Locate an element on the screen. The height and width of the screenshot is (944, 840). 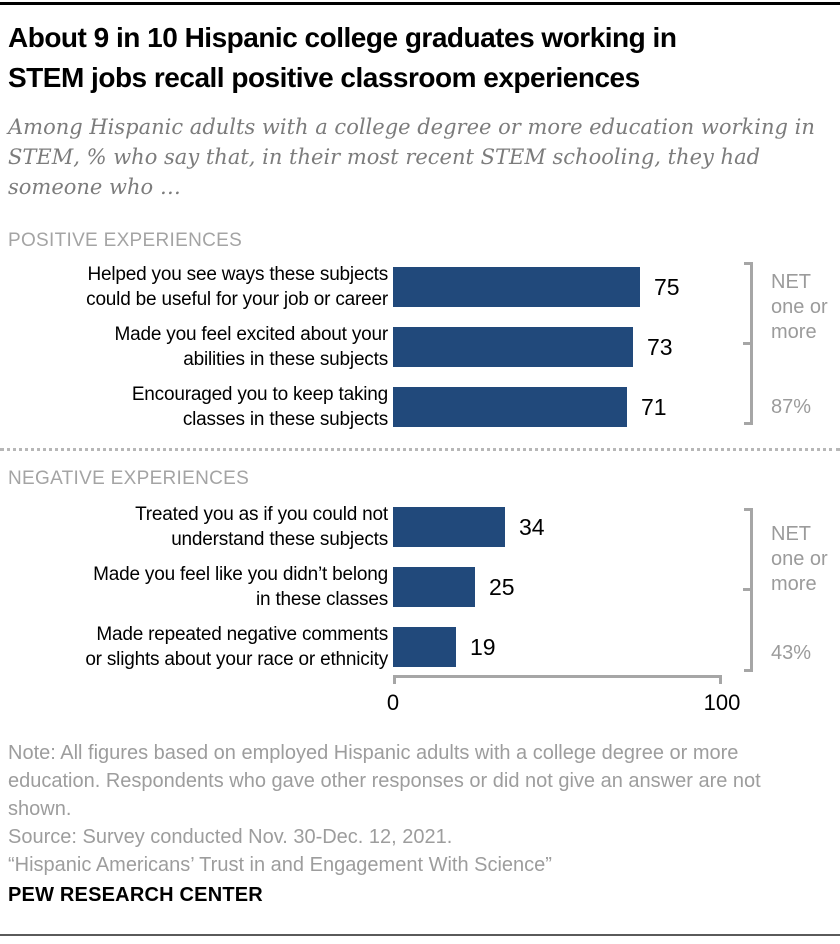
bottom-rule is located at coordinates (420, 935).